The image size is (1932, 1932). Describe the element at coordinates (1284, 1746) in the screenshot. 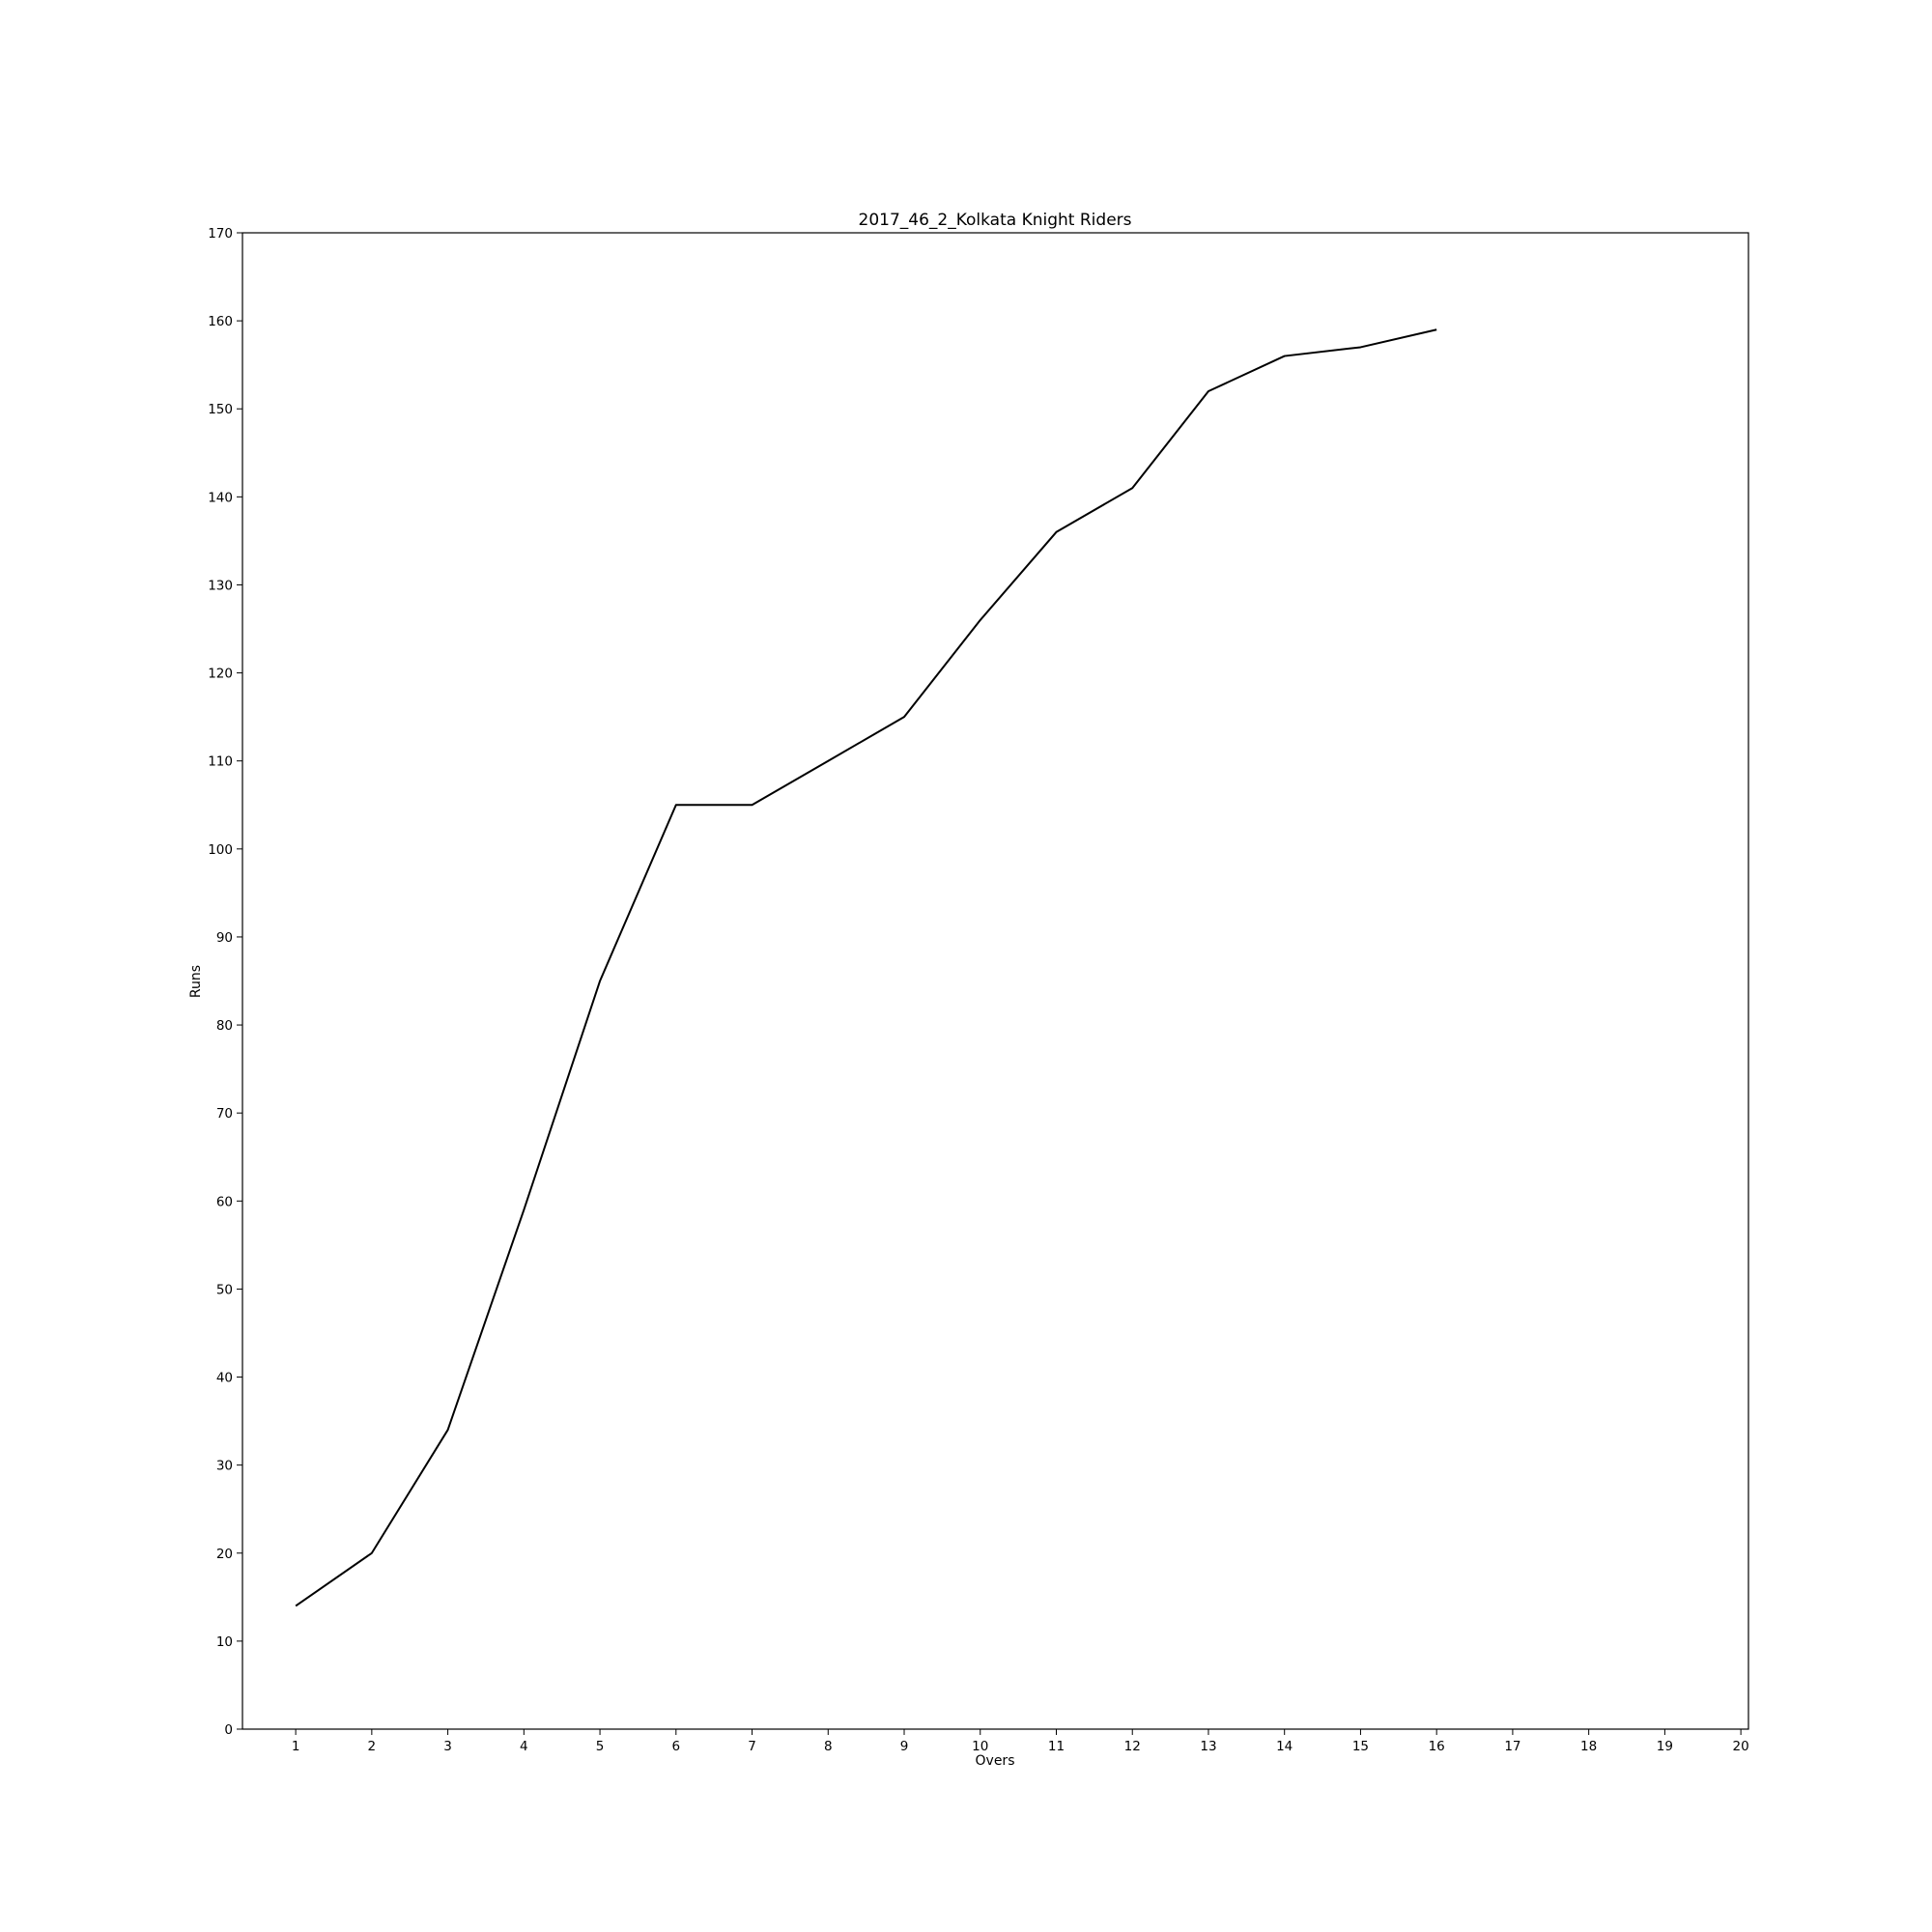

I see `x-tick-label: 14` at that location.